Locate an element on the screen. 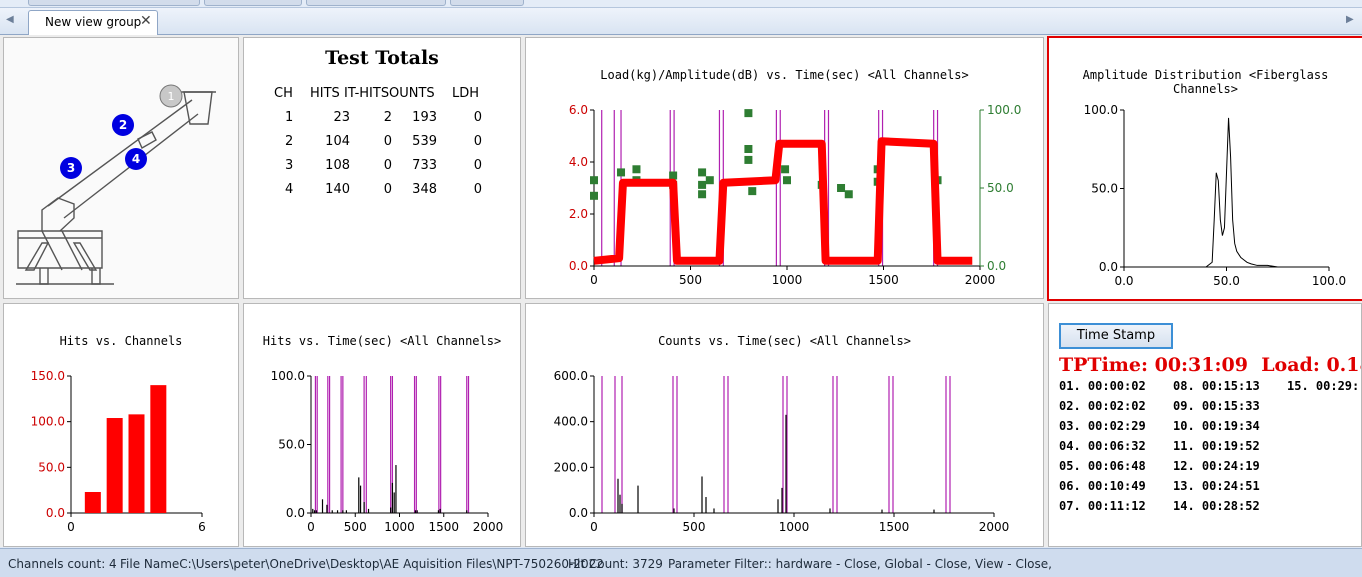 Image resolution: width=1362 pixels, height=577 pixels. boom-joint is located at coordinates (147, 140).